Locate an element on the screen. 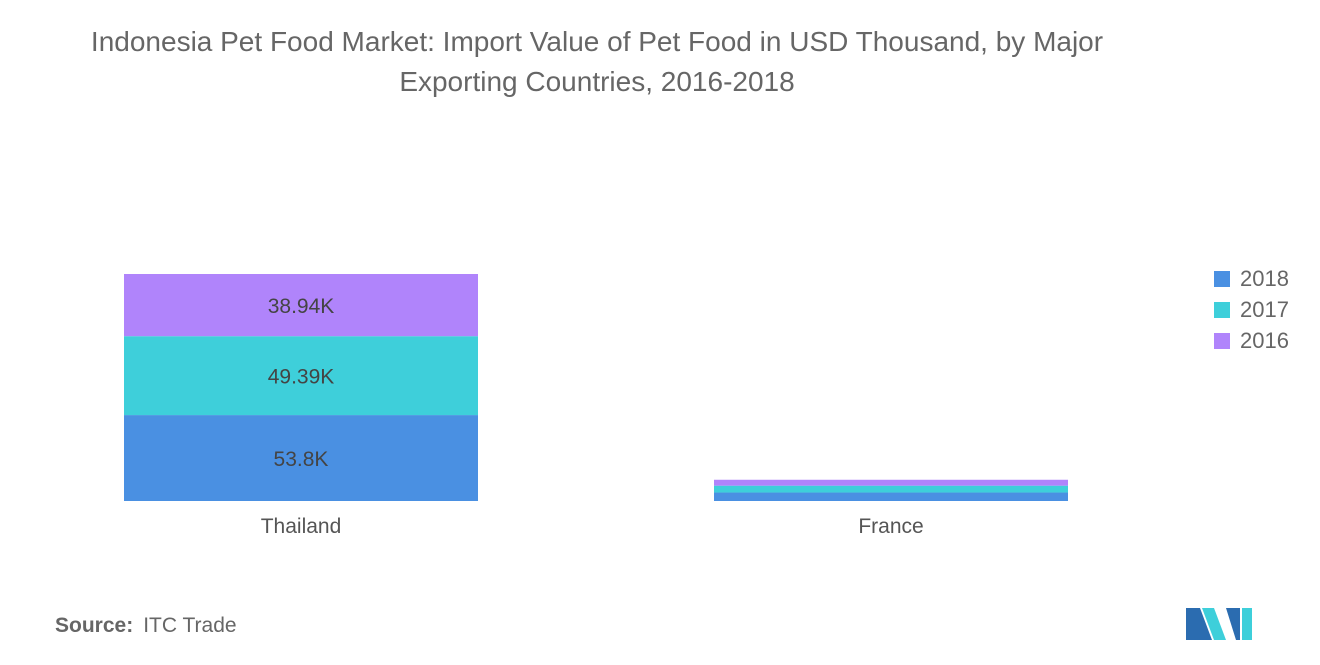 This screenshot has width=1320, height=665. chart-title-line-2: Exporting Countries, 2016-2018 is located at coordinates (597, 81).